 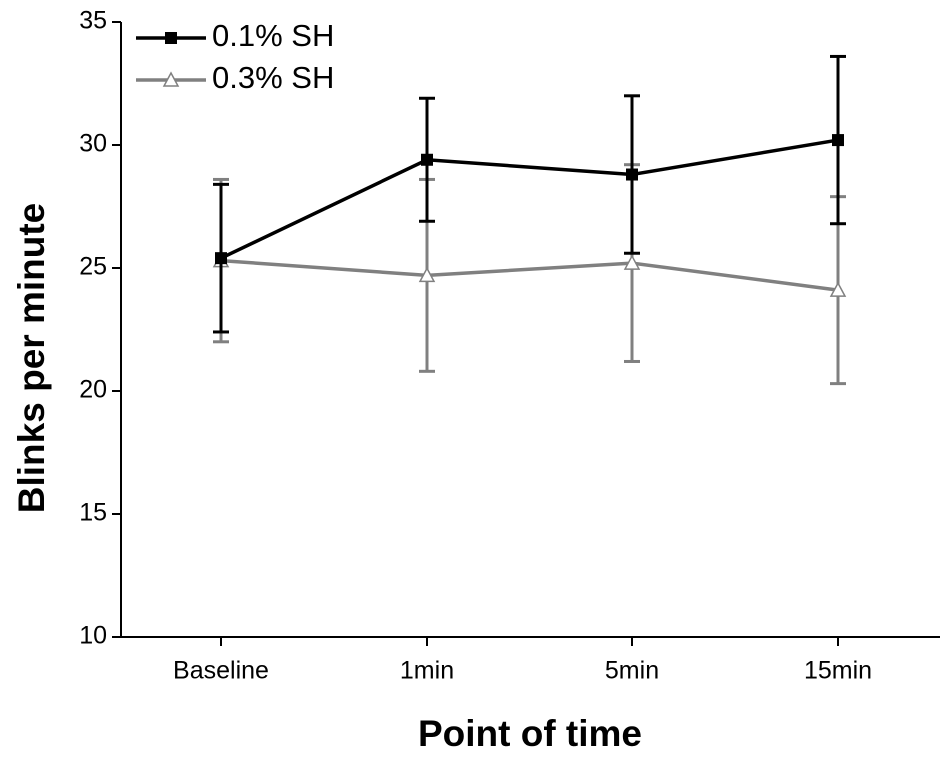 I want to click on y-tick-label: 30, so click(x=93, y=144).